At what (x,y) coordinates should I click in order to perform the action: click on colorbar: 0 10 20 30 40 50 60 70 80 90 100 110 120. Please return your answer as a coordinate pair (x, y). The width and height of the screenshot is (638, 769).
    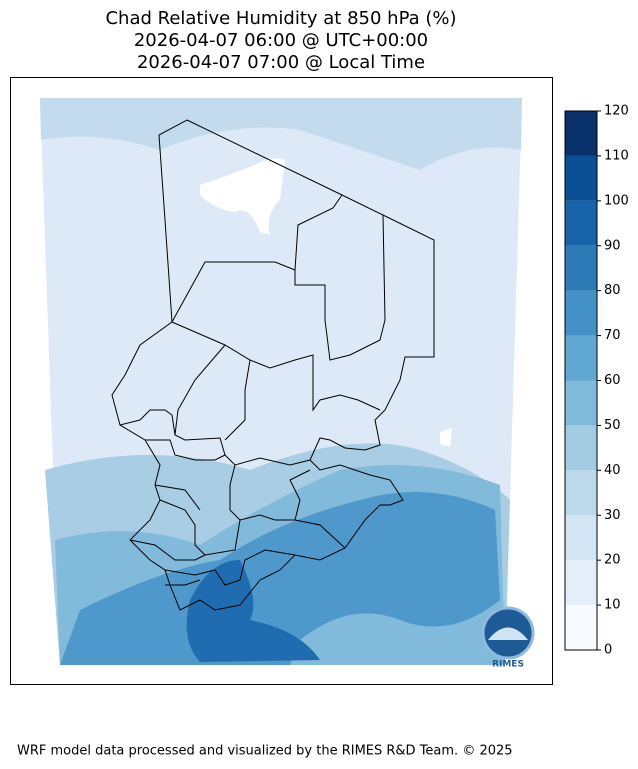
    Looking at the image, I should click on (596, 381).